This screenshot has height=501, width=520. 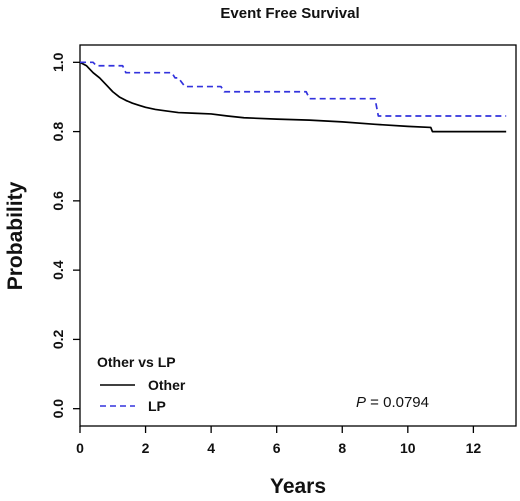 What do you see at coordinates (289, 13) in the screenshot?
I see `chart-title: Event Free Survival` at bounding box center [289, 13].